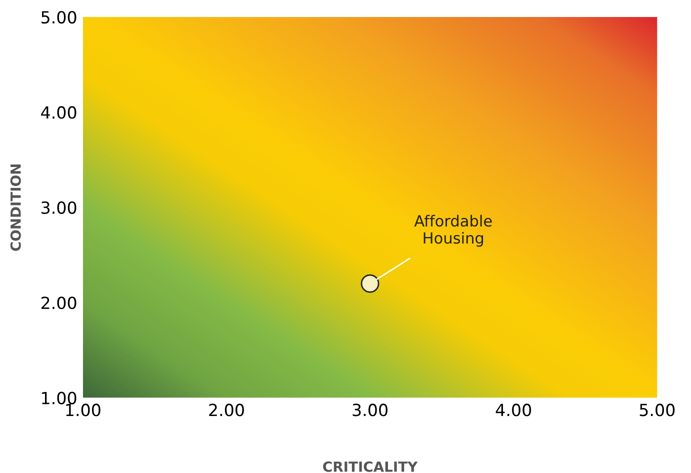  Describe the element at coordinates (58, 303) in the screenshot. I see `y-tick-label: 2.00` at that location.